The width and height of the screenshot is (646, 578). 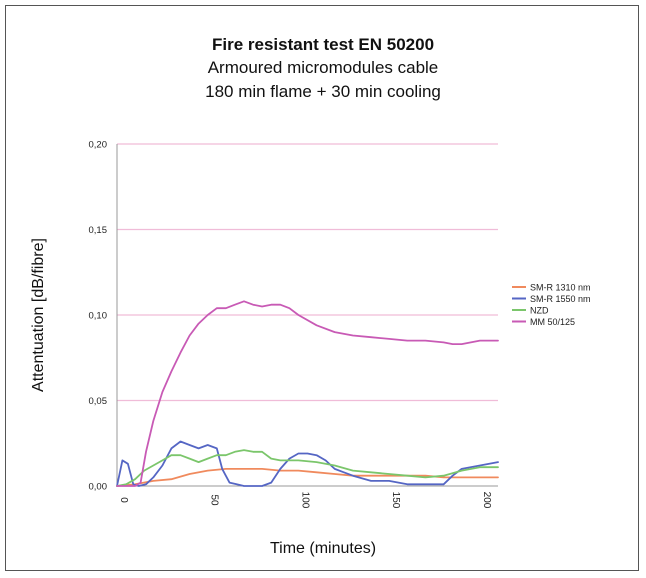 What do you see at coordinates (123, 500) in the screenshot?
I see `x-tick-label: 0` at bounding box center [123, 500].